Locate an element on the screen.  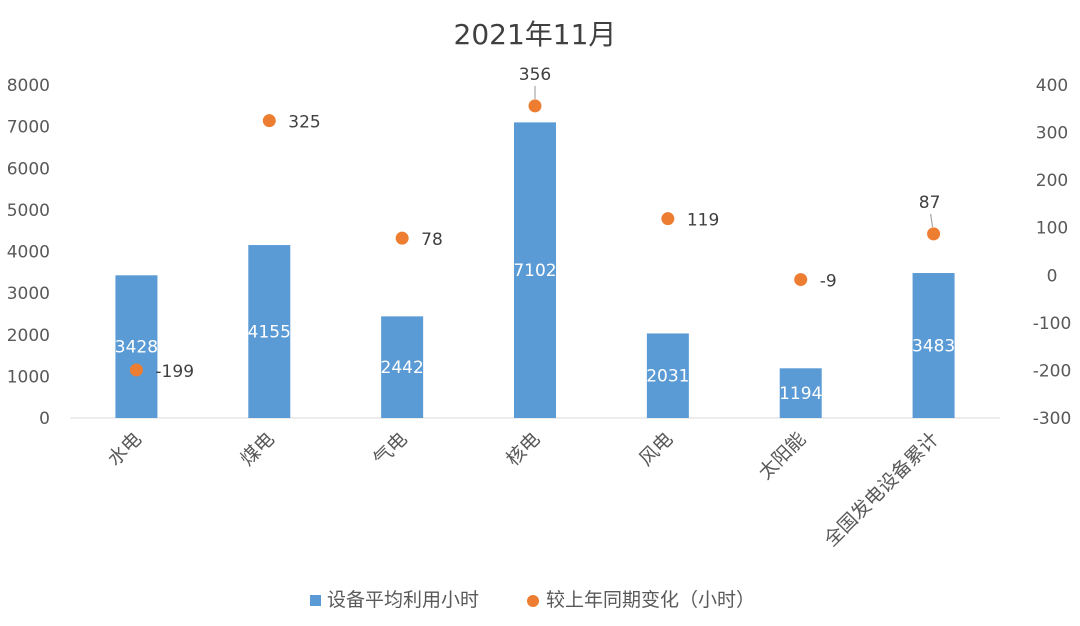
category-label: 气电 is located at coordinates (390, 449).